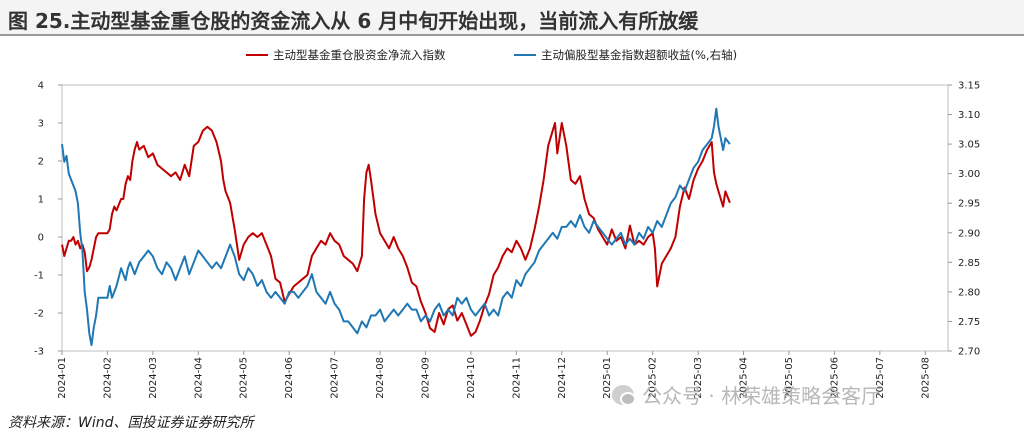  What do you see at coordinates (653, 378) in the screenshot?
I see `x-axis-tick-label: 2025-02` at bounding box center [653, 378].